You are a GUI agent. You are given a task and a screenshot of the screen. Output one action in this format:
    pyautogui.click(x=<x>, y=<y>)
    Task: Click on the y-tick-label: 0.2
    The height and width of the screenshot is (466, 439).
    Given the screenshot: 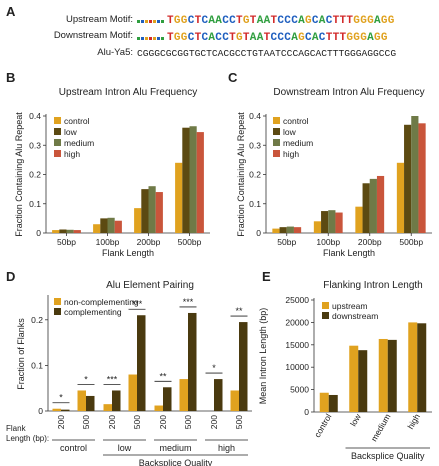 What is the action you would take?
    pyautogui.click(x=37, y=320)
    